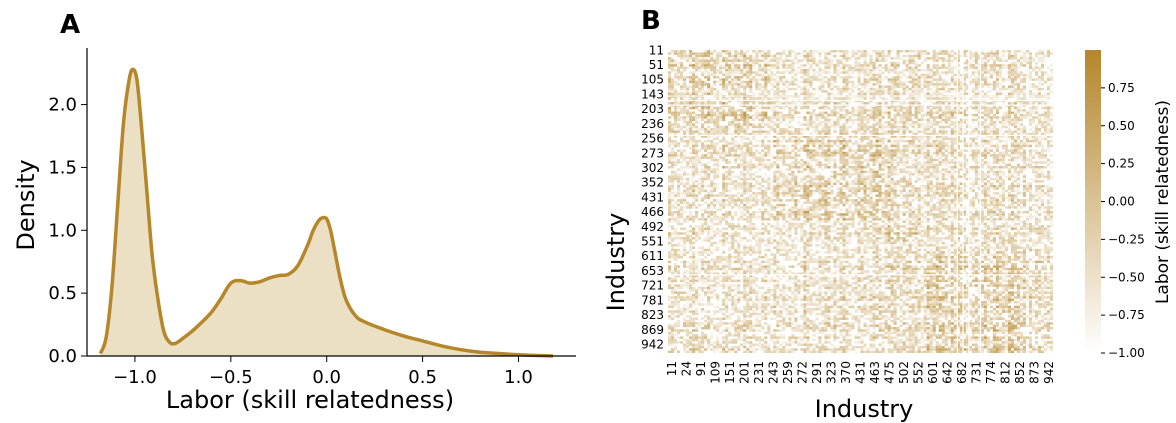 Image resolution: width=1176 pixels, height=423 pixels. Describe the element at coordinates (62, 230) in the screenshot. I see `y-tick-label: 1.0` at that location.